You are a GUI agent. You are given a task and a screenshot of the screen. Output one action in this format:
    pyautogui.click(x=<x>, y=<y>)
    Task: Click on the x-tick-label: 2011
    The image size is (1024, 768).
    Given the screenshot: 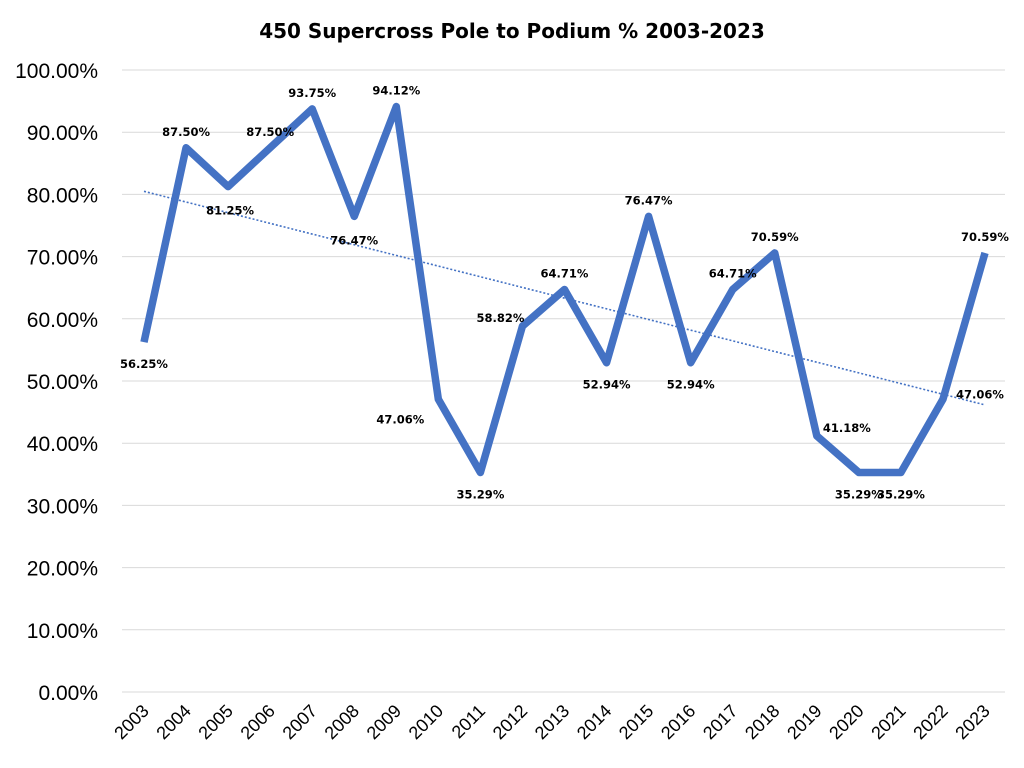 What is the action you would take?
    pyautogui.click(x=469, y=722)
    